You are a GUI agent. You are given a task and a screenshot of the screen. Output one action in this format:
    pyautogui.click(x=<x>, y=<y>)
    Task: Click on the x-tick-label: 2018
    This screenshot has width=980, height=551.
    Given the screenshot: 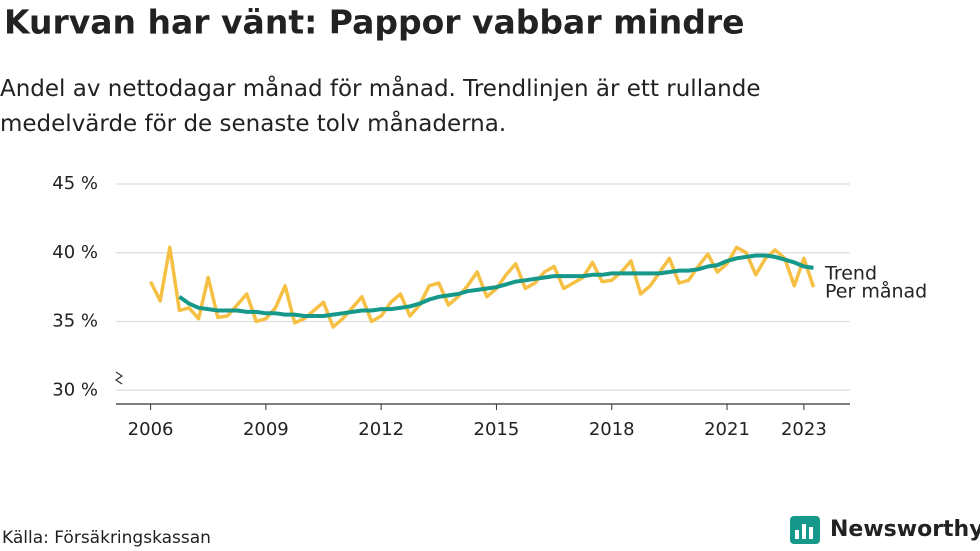 What is the action you would take?
    pyautogui.click(x=612, y=429)
    